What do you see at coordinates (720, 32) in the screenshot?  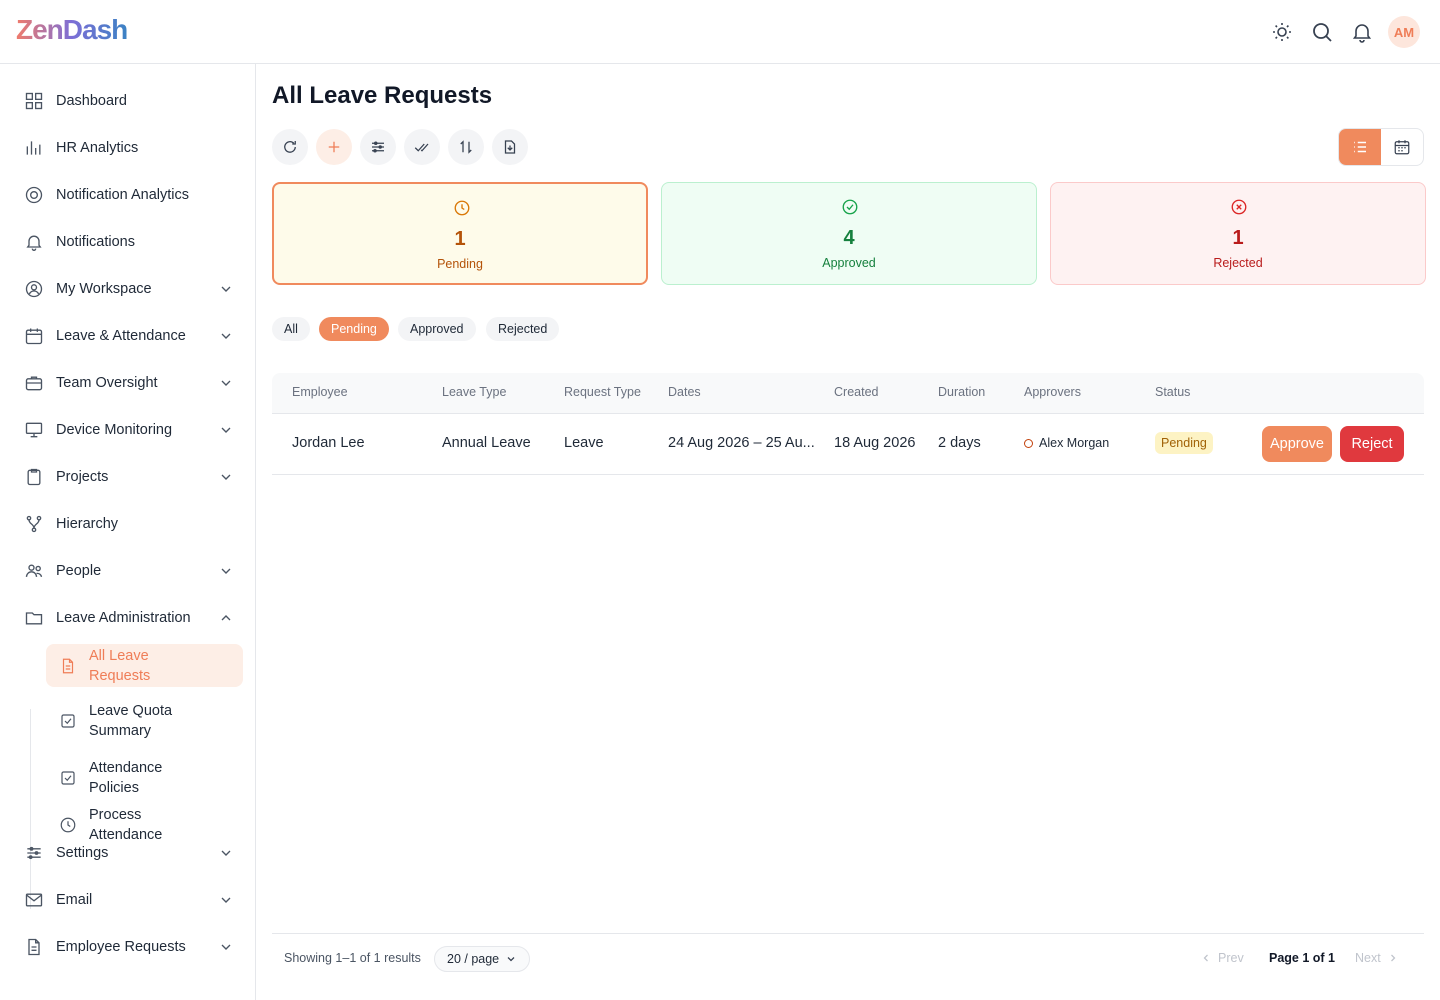 I see `header: ZenDash AM` at bounding box center [720, 32].